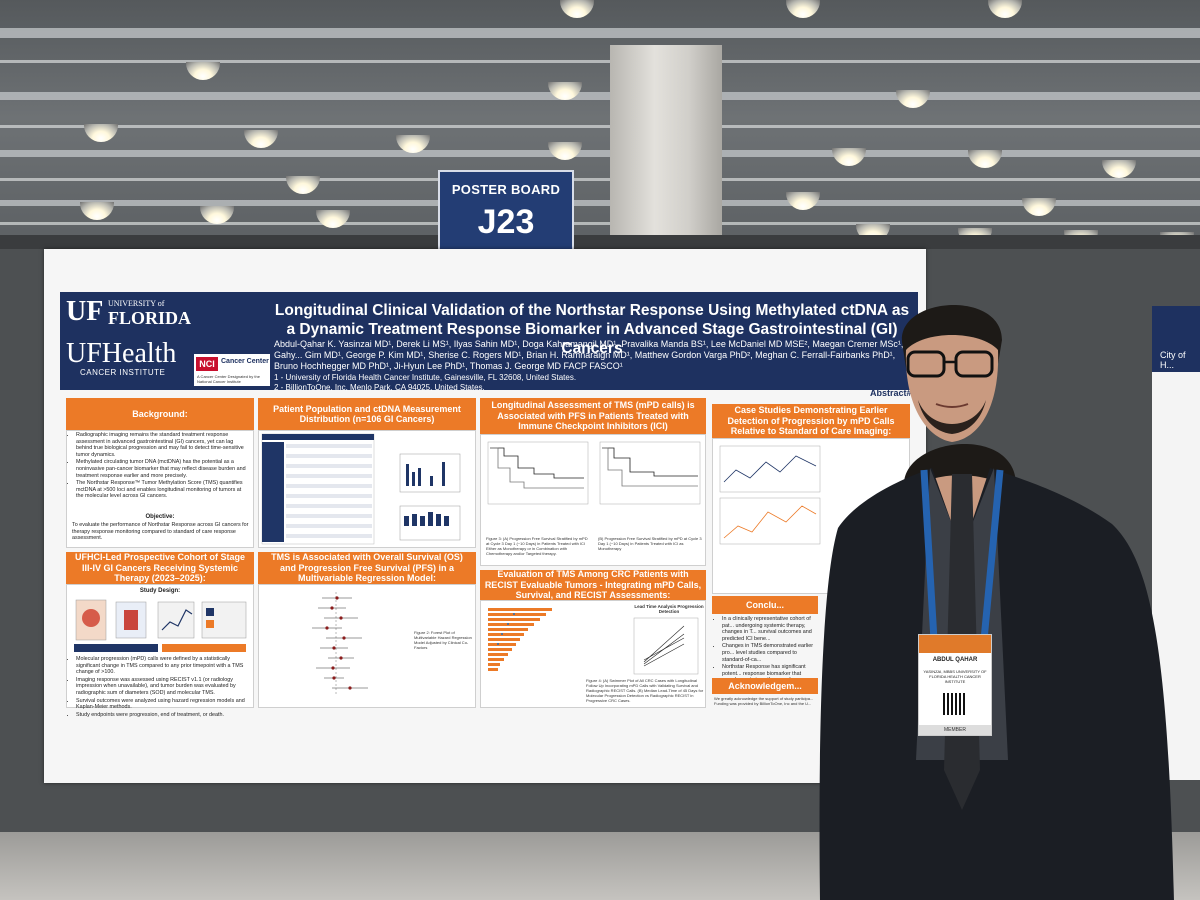  I want to click on os-box, so click(367, 646).